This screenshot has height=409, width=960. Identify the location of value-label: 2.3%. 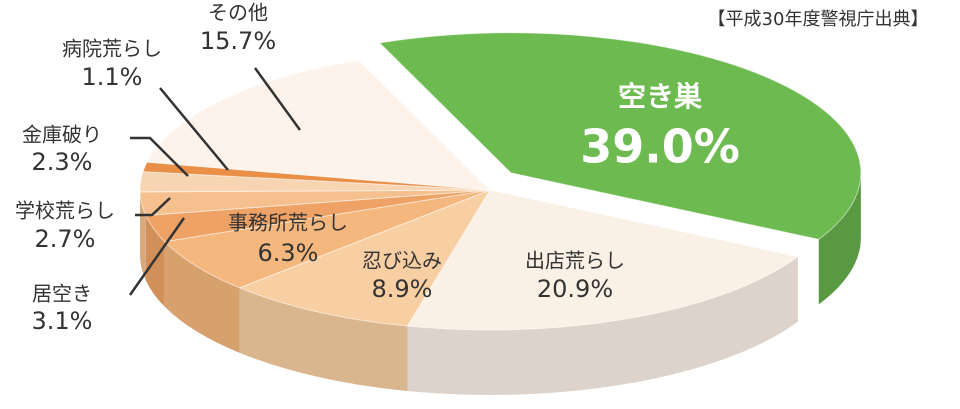
(62, 162).